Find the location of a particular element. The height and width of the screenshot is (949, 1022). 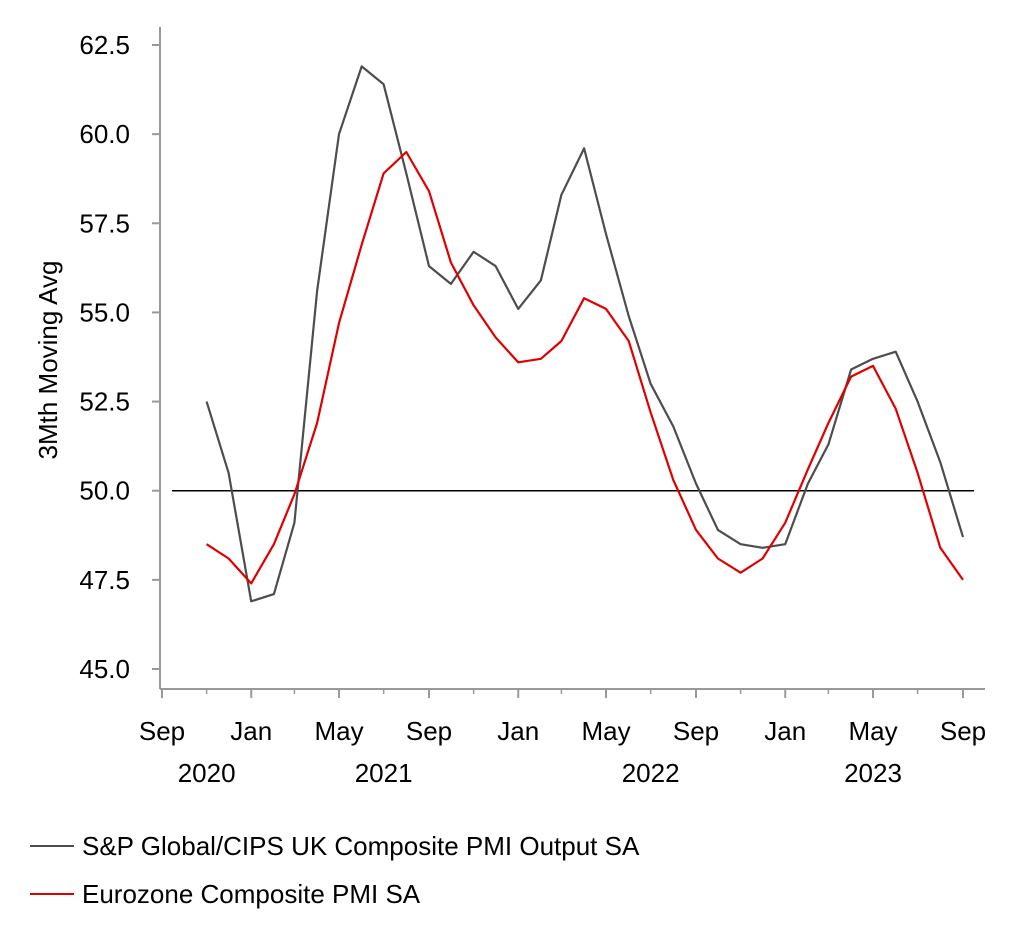

y-tick-label: 60.0 is located at coordinates (104, 134).